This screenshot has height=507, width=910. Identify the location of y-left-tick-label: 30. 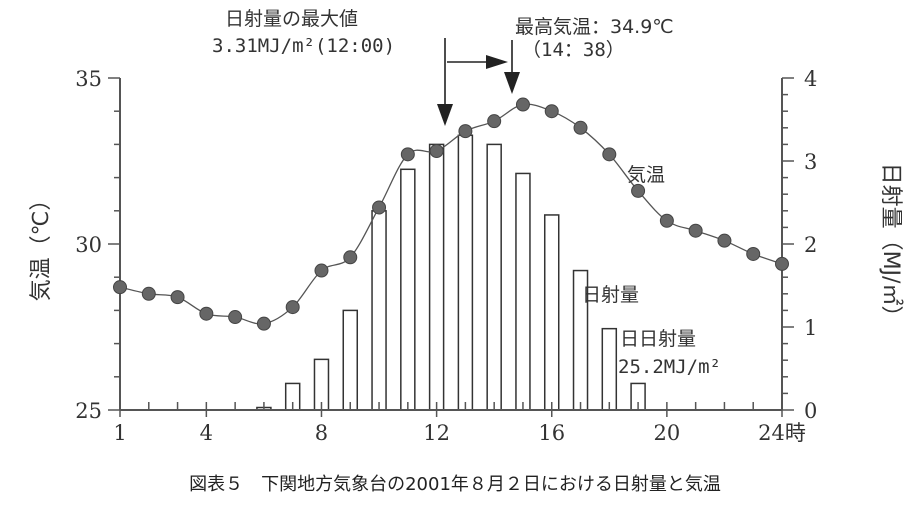
(88, 245).